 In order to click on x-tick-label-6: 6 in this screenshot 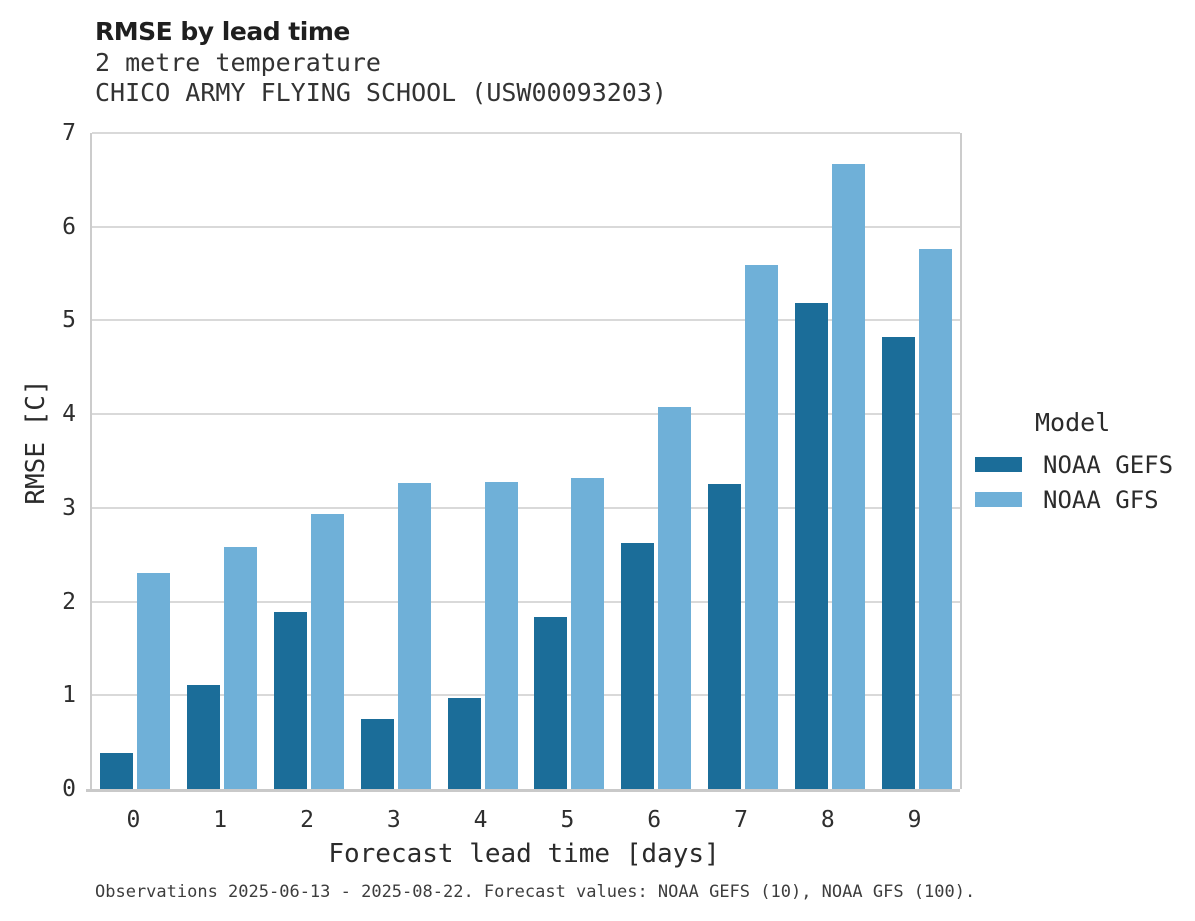, I will do `click(654, 820)`.